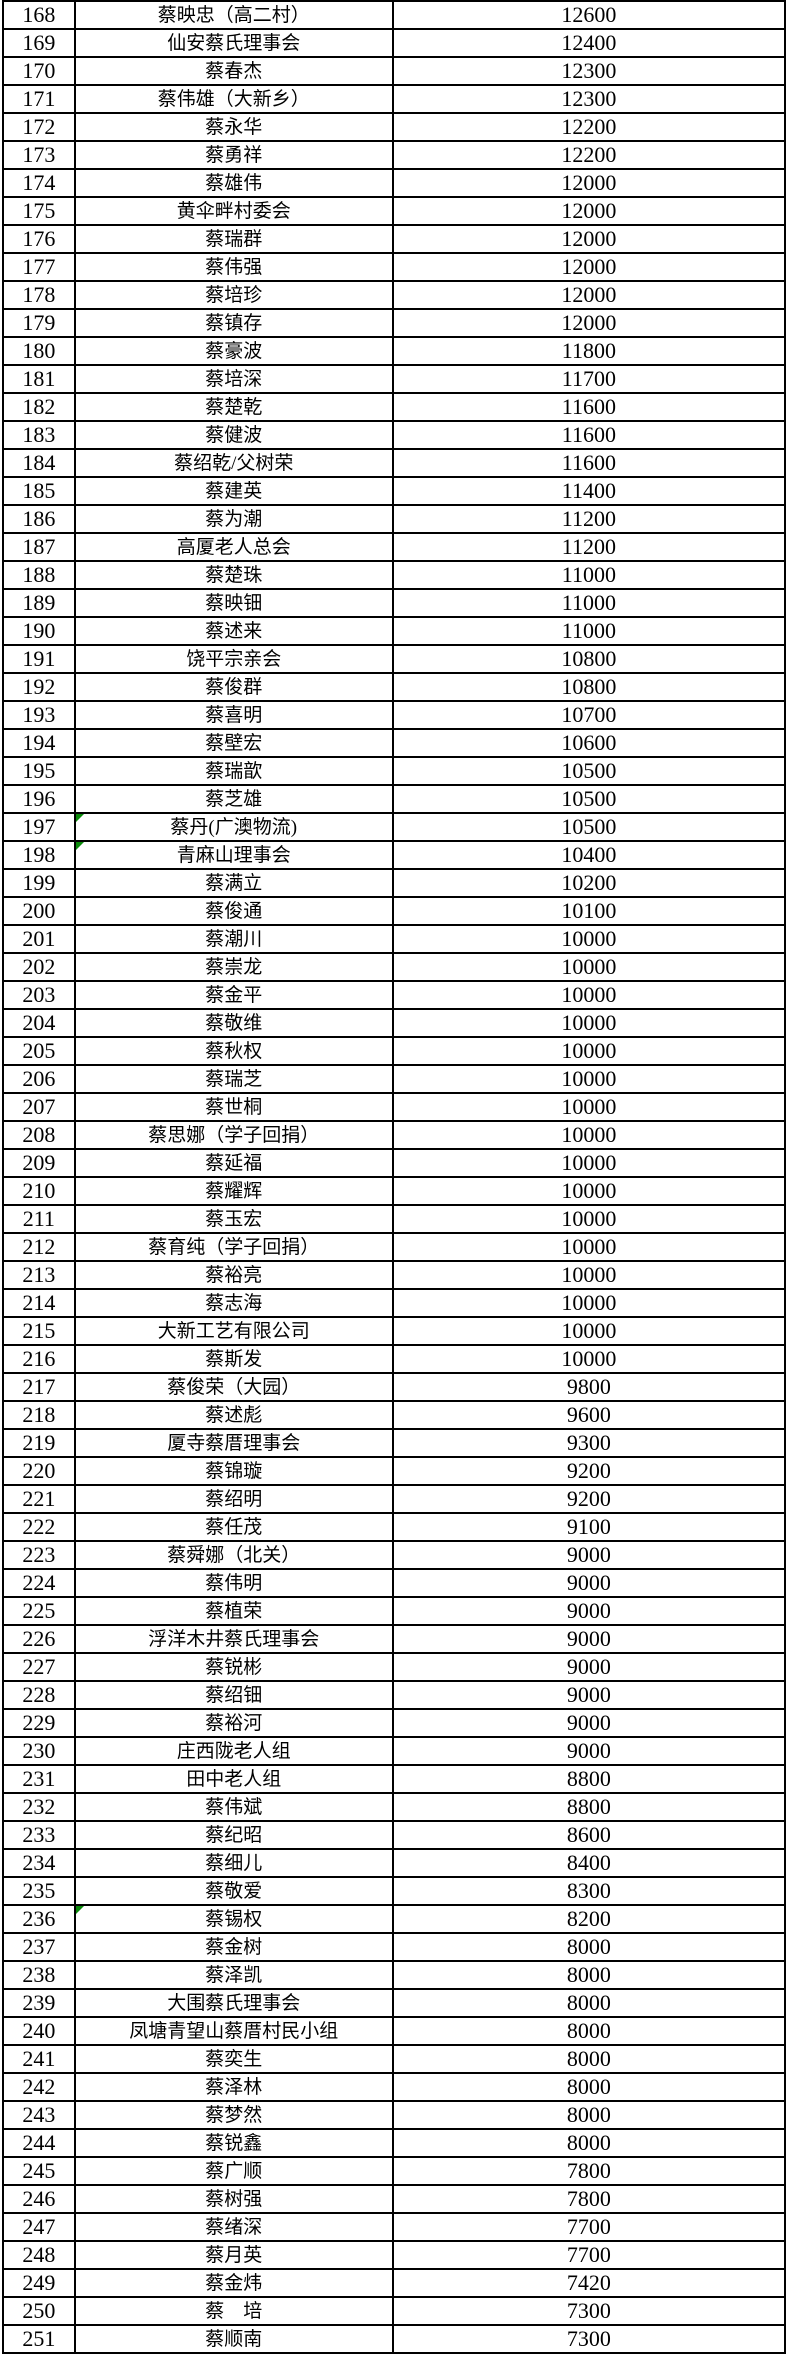 Image resolution: width=786 pixels, height=2354 pixels. What do you see at coordinates (233, 743) in the screenshot?
I see `name-cell: 蔡壁宏` at bounding box center [233, 743].